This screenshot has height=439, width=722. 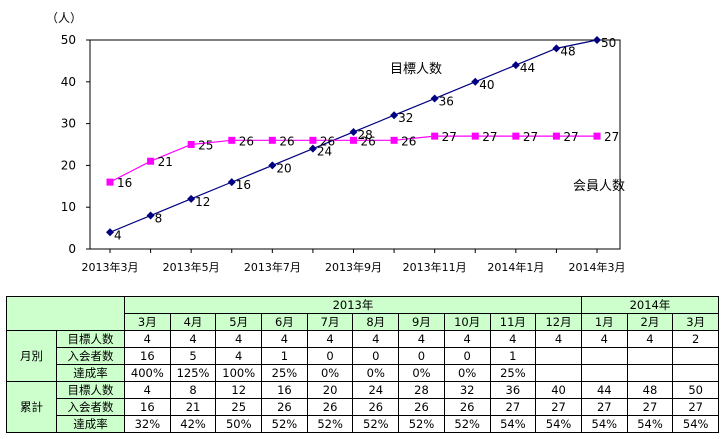 I want to click on table-month-header: 12月, so click(x=558, y=322).